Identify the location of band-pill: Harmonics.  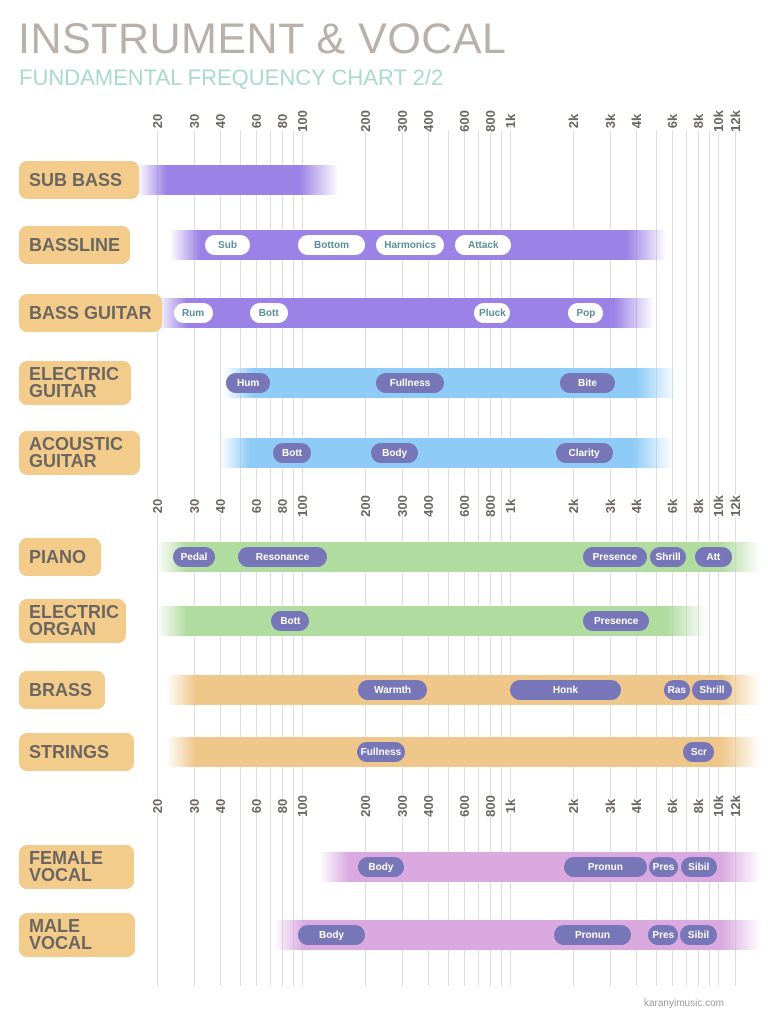
(410, 245).